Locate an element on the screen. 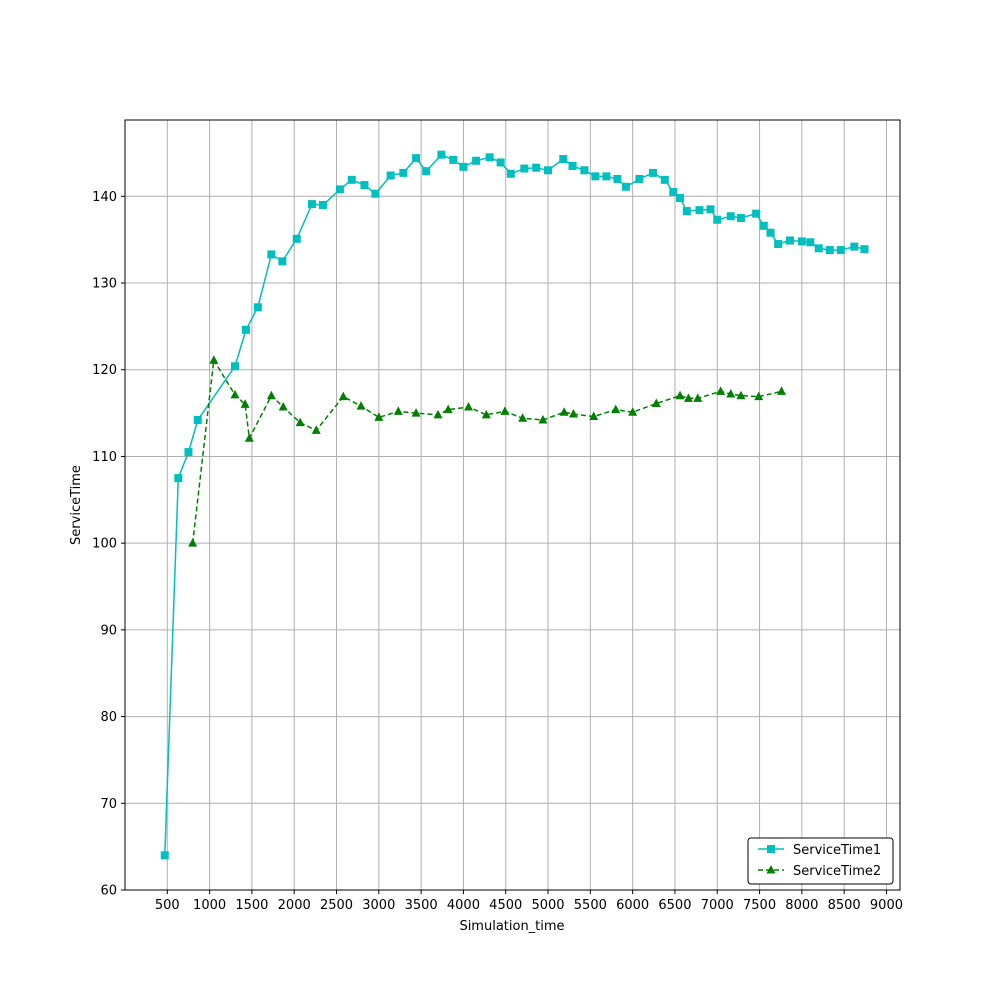  y-axis-ticks: 60 70 80 90 100 110 120 130 140 is located at coordinates (108, 544).